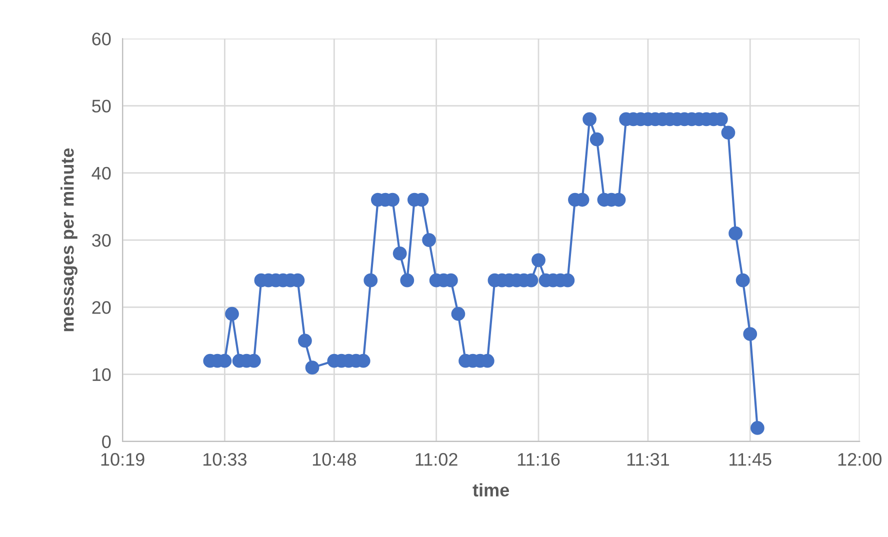 This screenshot has width=888, height=537. What do you see at coordinates (101, 39) in the screenshot?
I see `y-tick-label: 60` at bounding box center [101, 39].